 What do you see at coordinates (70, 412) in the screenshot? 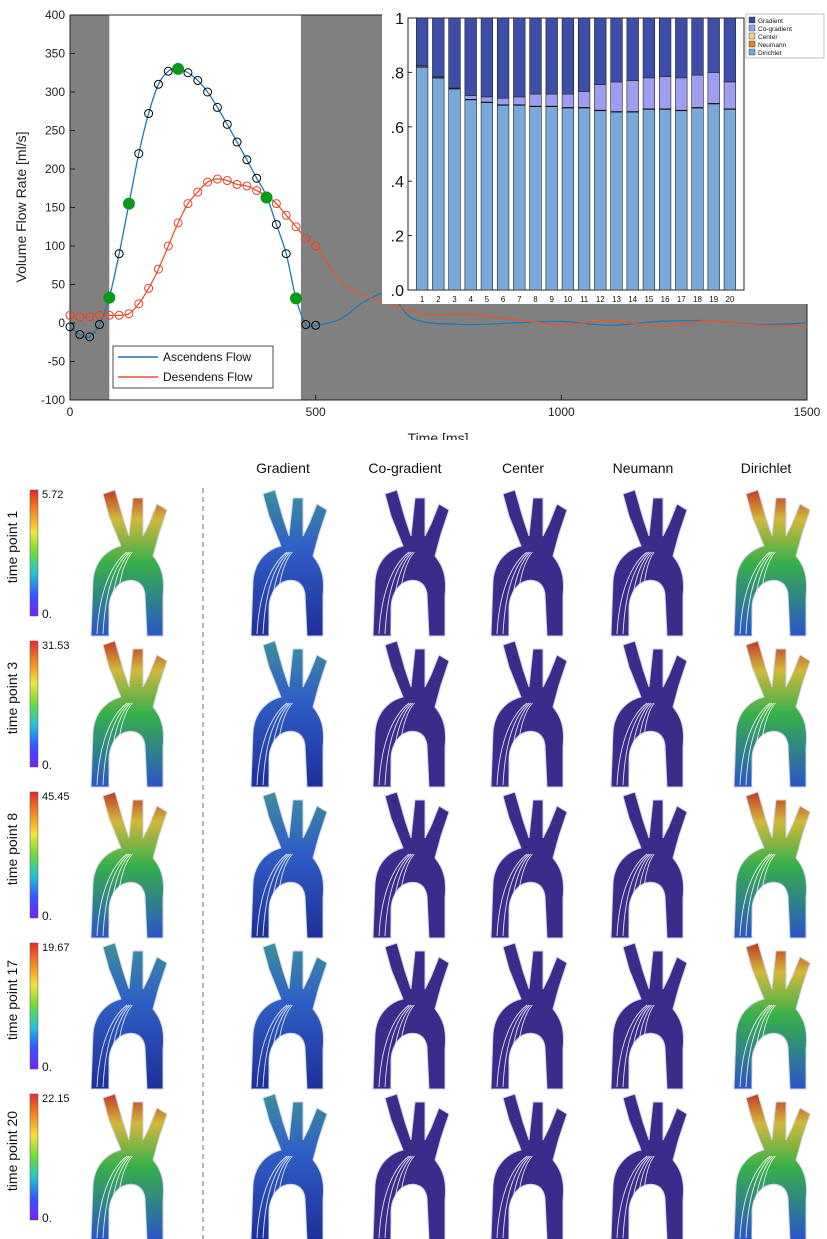
I see `x-tick-label: 0` at bounding box center [70, 412].